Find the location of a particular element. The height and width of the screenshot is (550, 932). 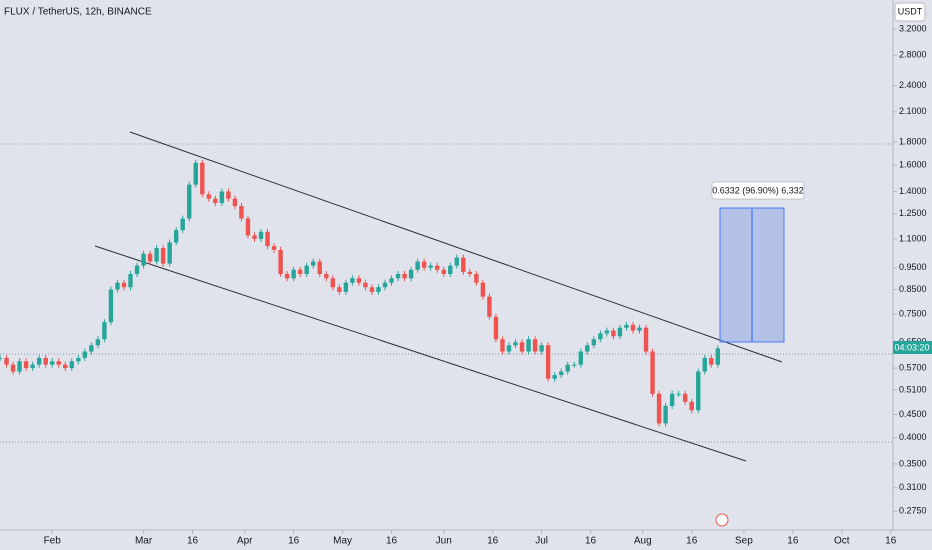

y-tick-label: 1.1000 is located at coordinates (913, 238).